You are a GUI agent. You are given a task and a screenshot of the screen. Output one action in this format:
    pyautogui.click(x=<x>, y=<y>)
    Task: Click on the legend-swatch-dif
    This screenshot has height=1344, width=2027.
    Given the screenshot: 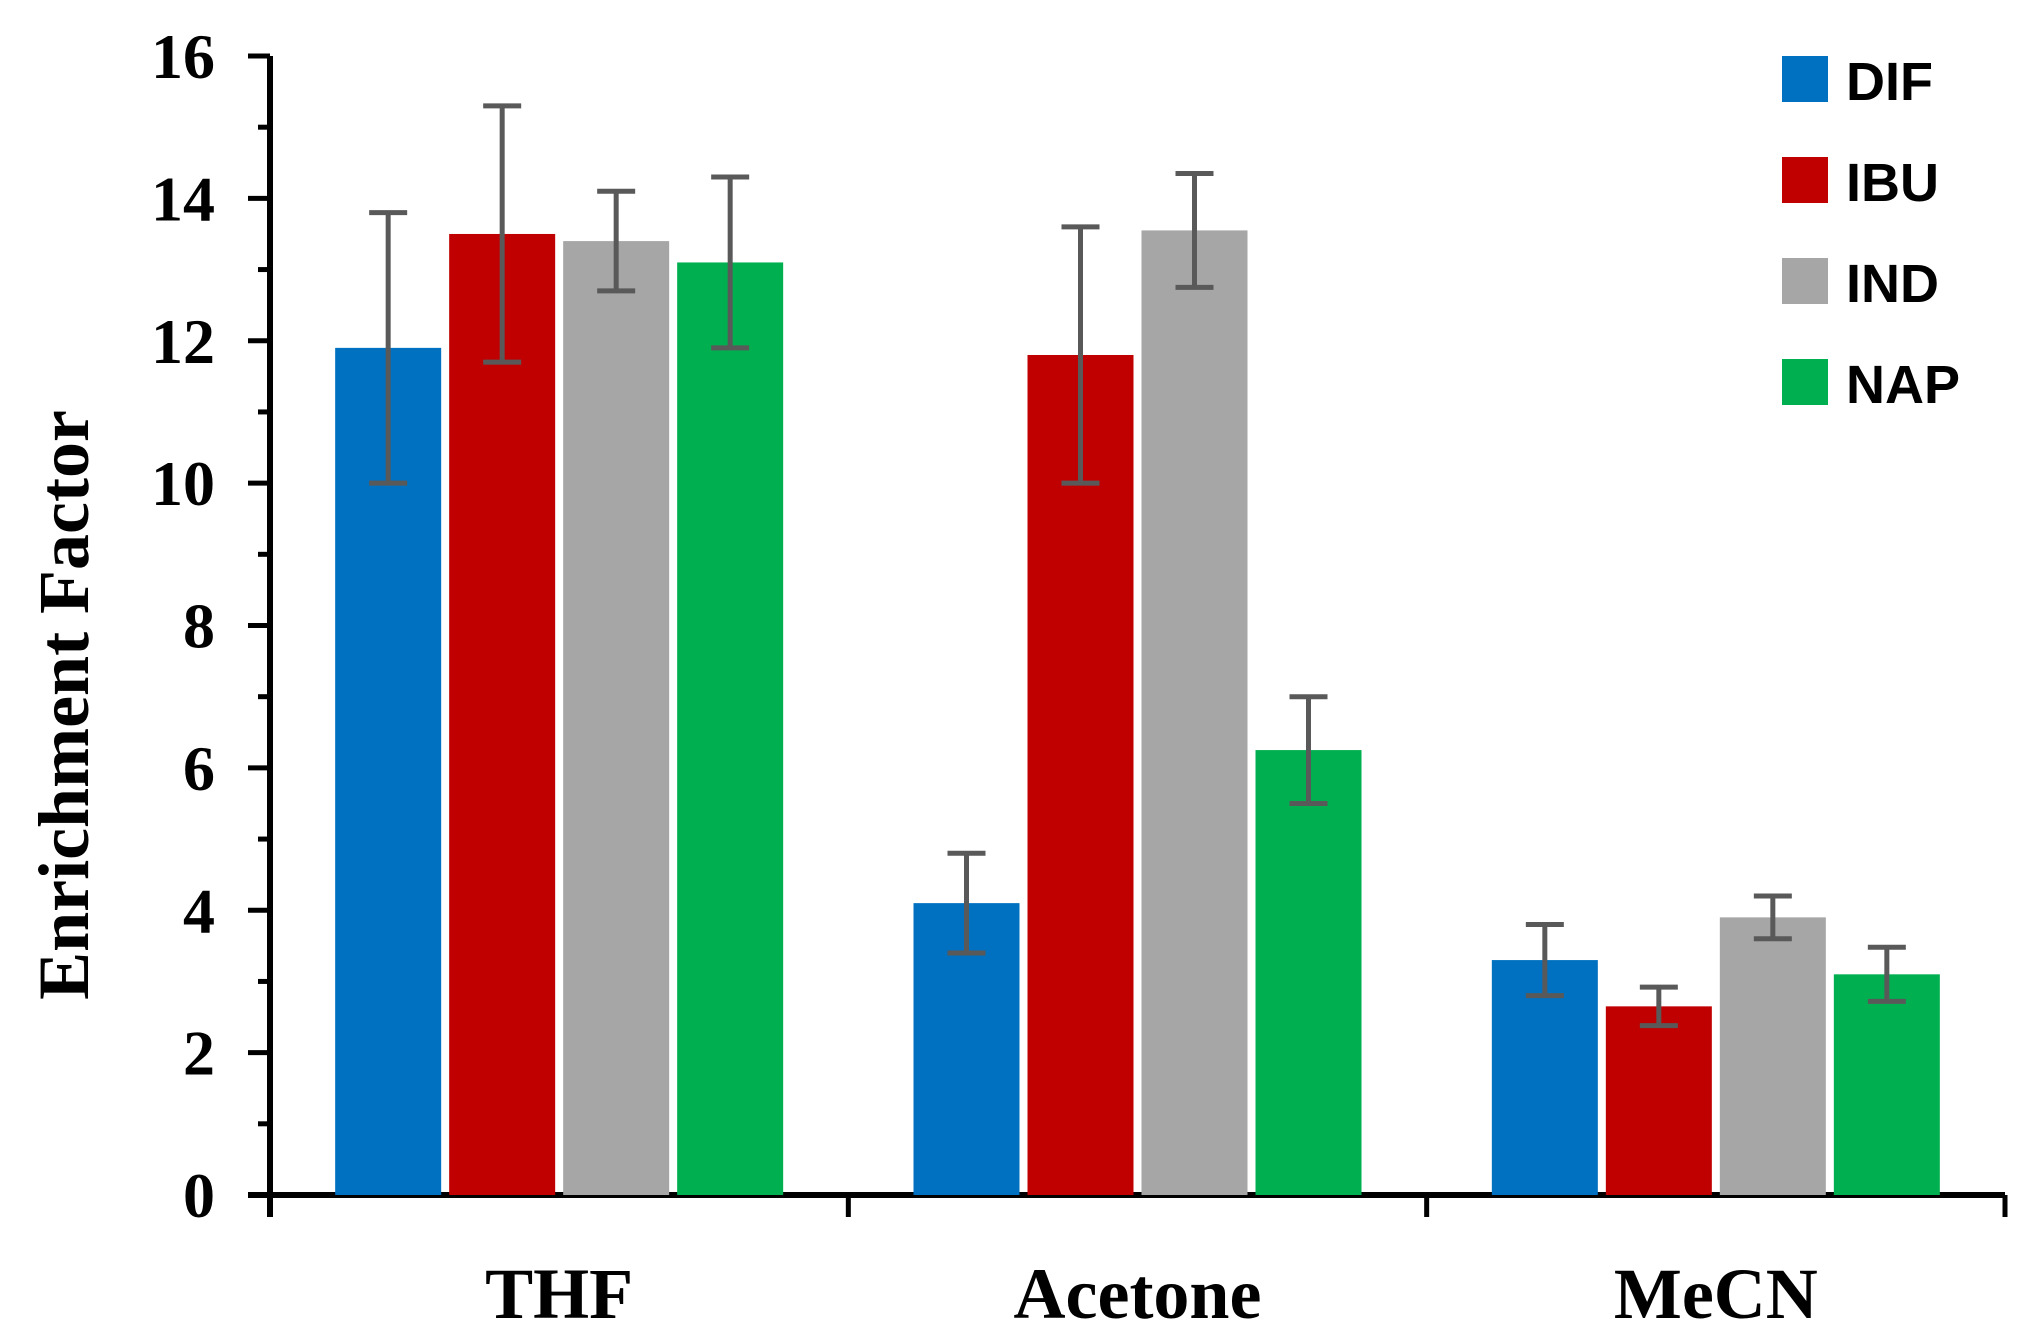 What is the action you would take?
    pyautogui.click(x=1805, y=79)
    